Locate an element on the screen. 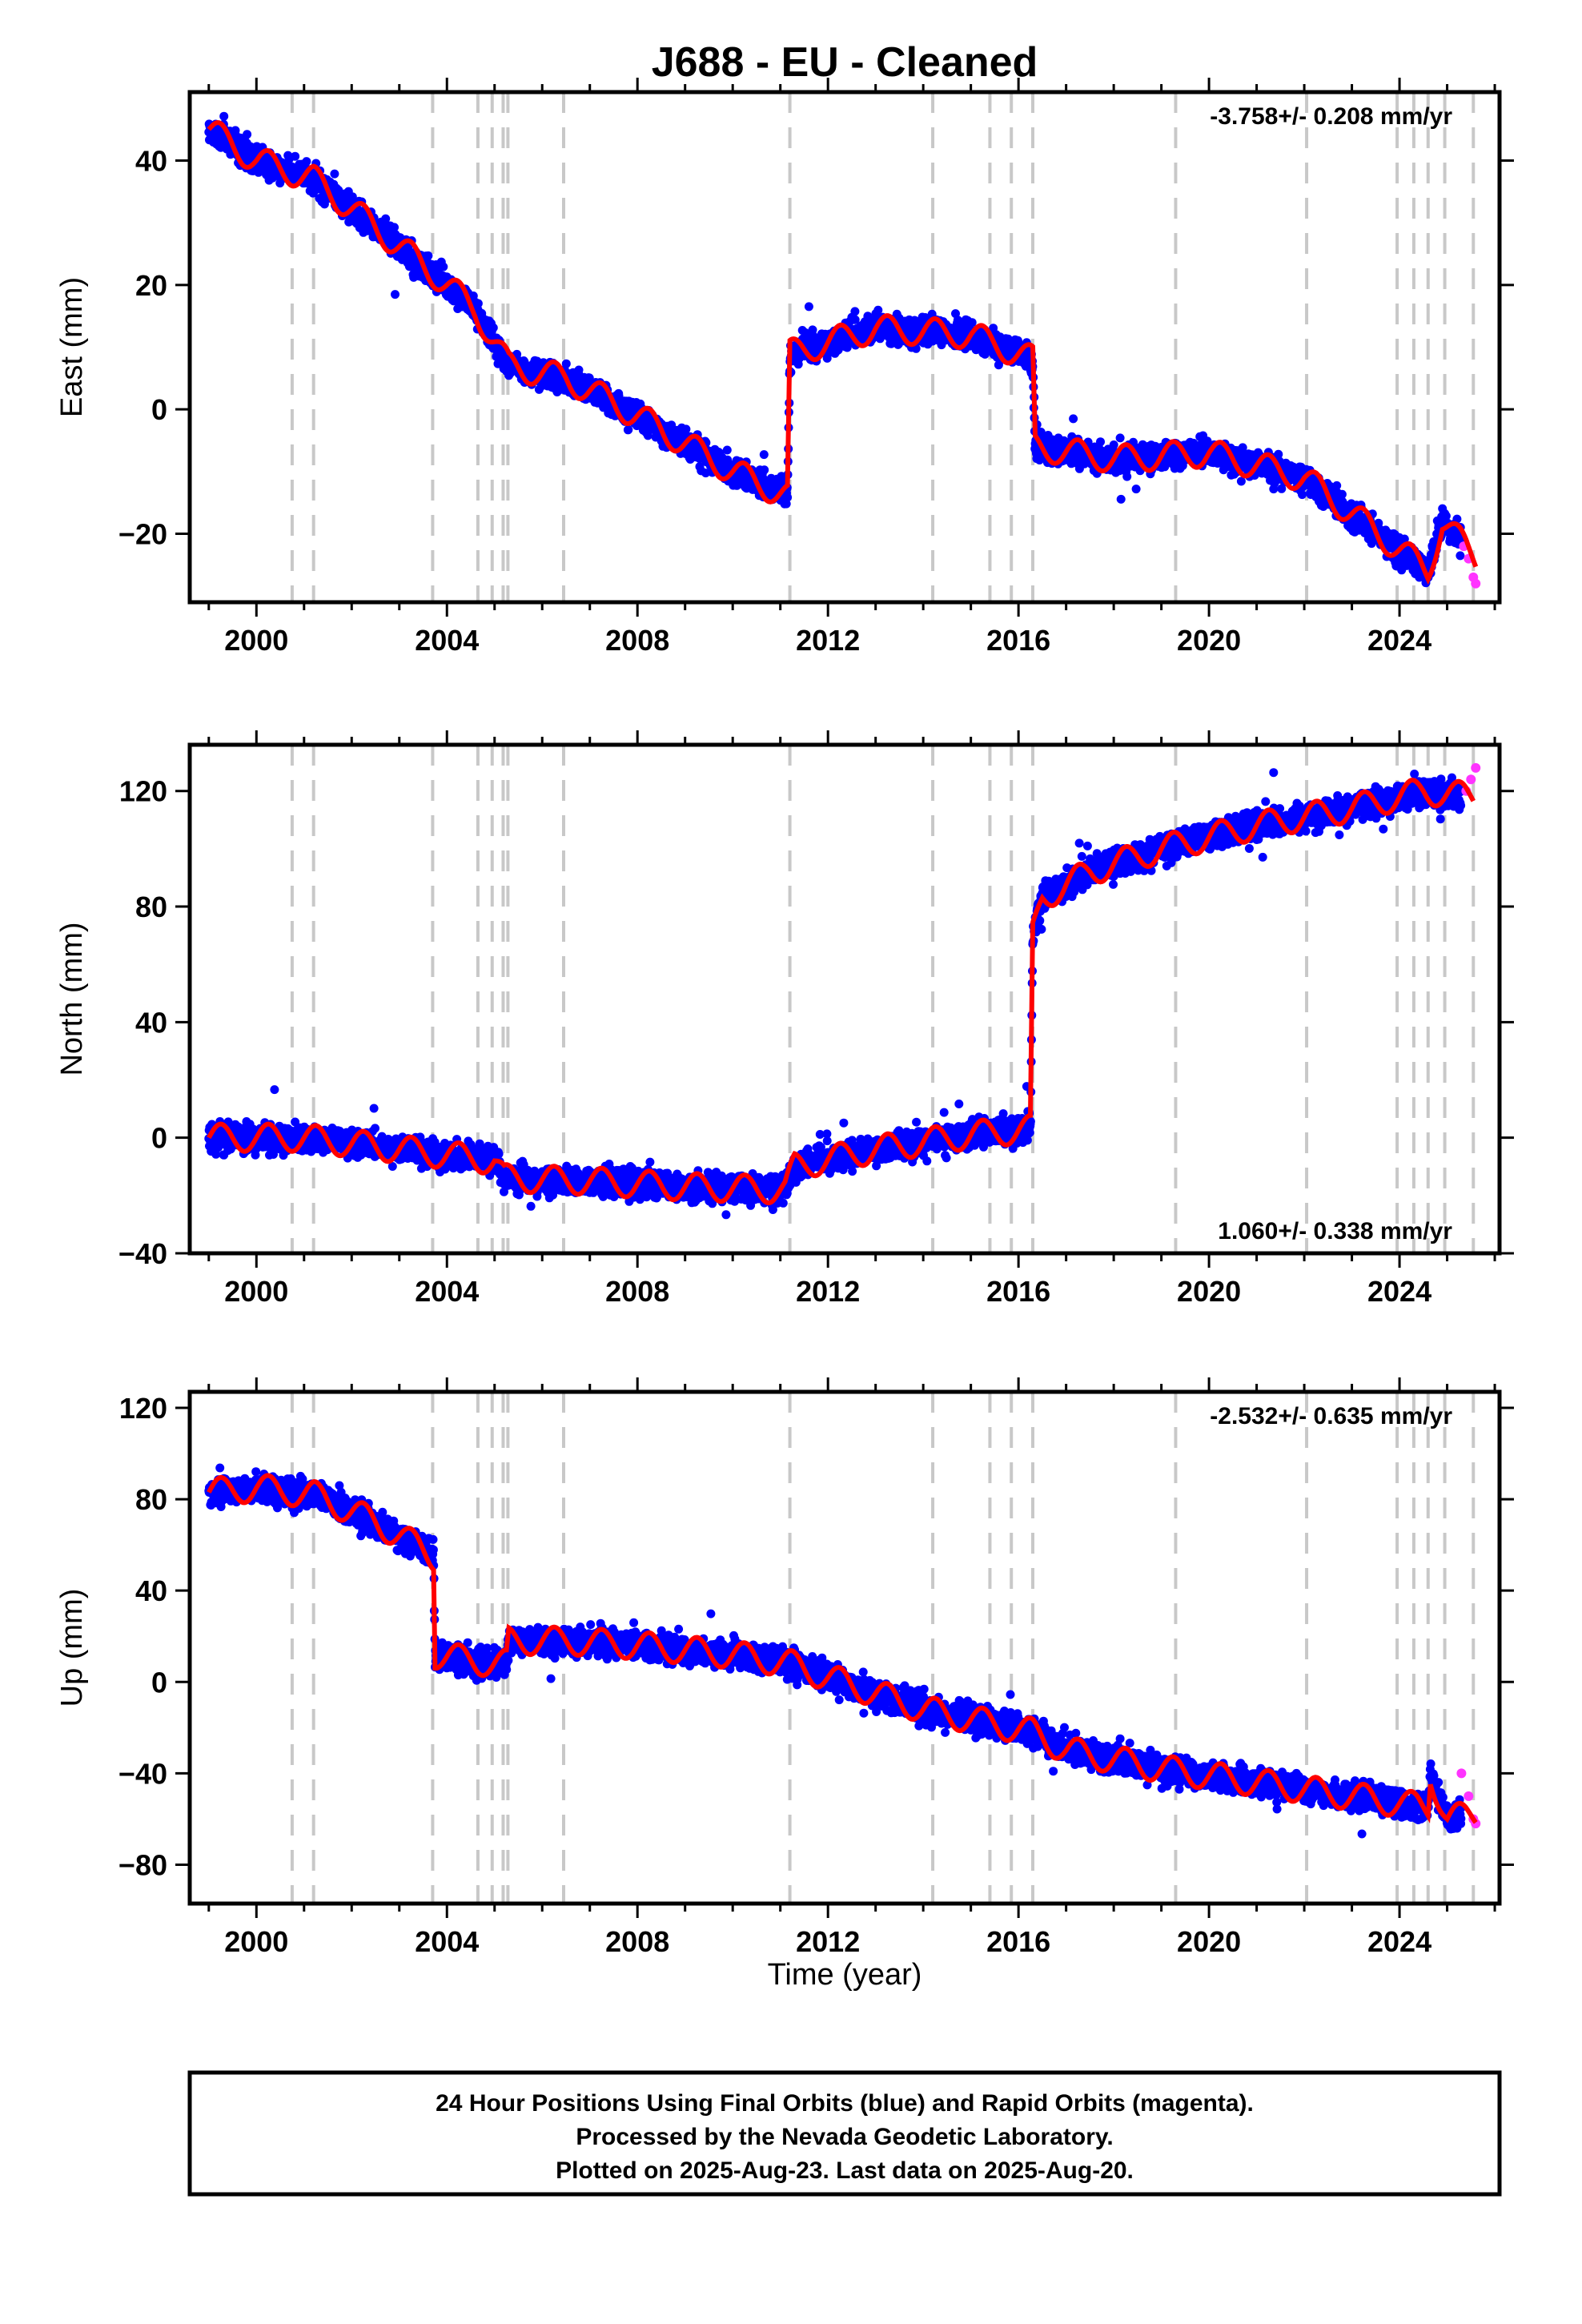  y-tick-label: 20 is located at coordinates (151, 285).